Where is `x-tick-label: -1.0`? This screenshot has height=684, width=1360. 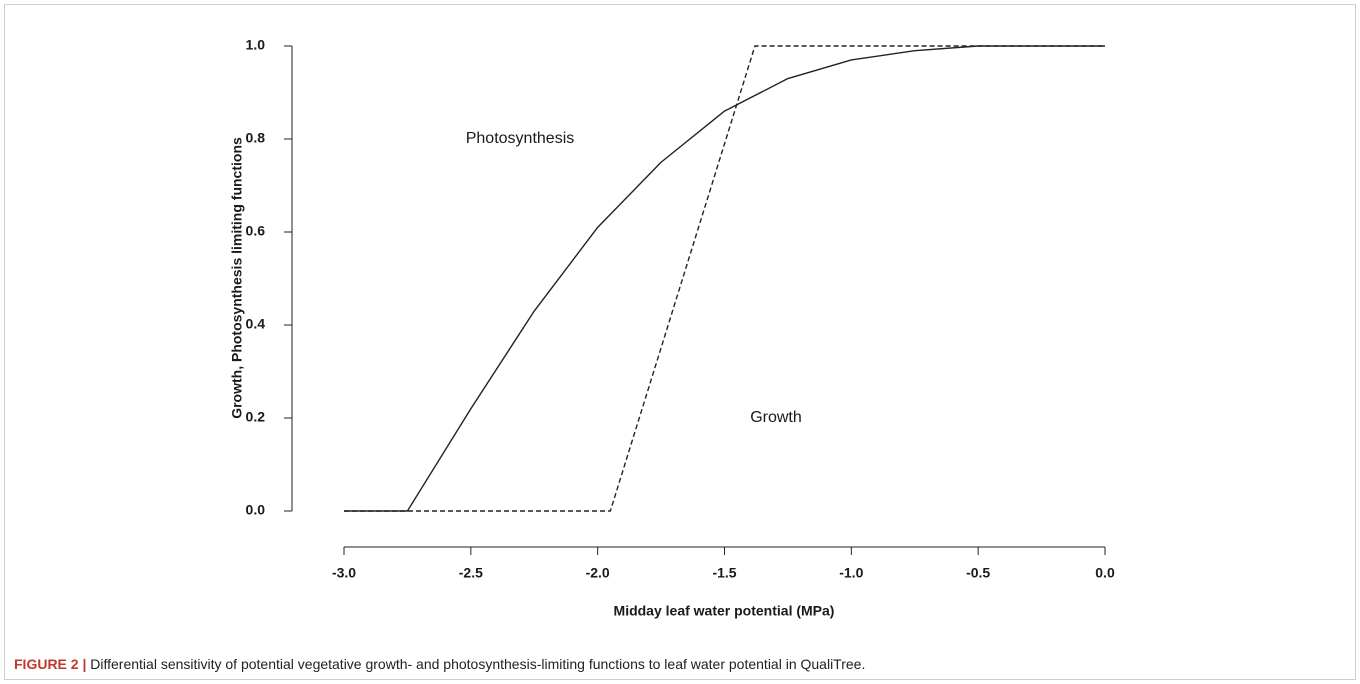 x-tick-label: -1.0 is located at coordinates (851, 573).